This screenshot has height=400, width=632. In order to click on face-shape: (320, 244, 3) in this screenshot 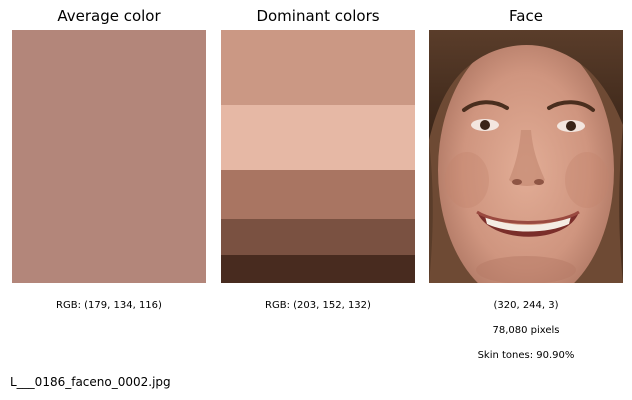, I will do `click(526, 305)`.